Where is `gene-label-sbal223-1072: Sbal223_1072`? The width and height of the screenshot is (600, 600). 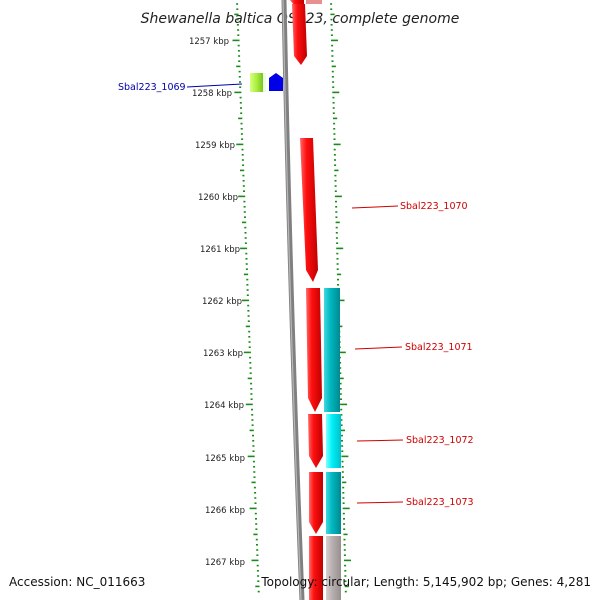
gene-label-sbal223-1072: Sbal223_1072 is located at coordinates (440, 440).